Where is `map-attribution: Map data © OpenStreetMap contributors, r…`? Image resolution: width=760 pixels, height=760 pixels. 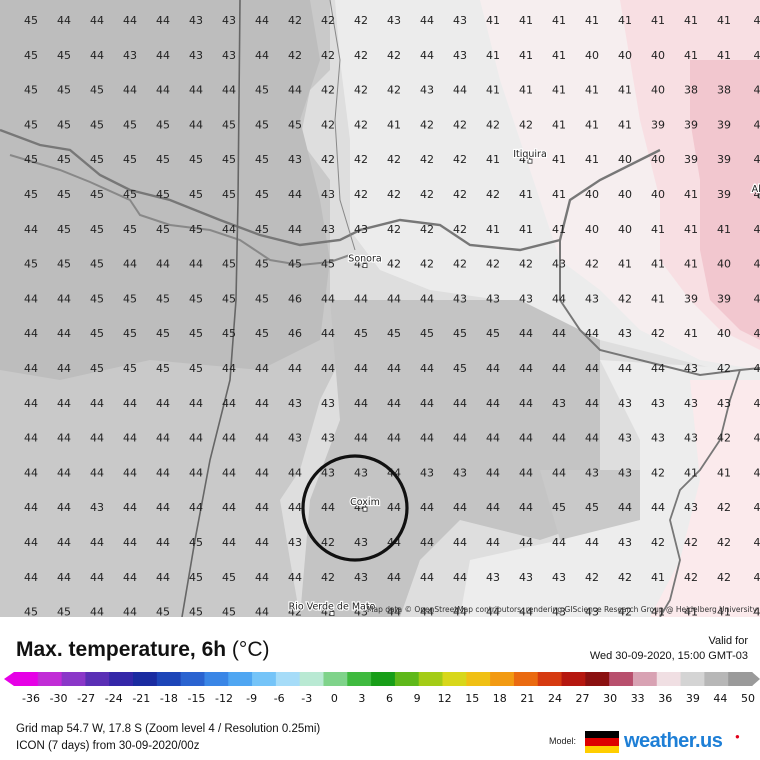 map-attribution: Map data © OpenStreetMap contributors, r… is located at coordinates (562, 609).